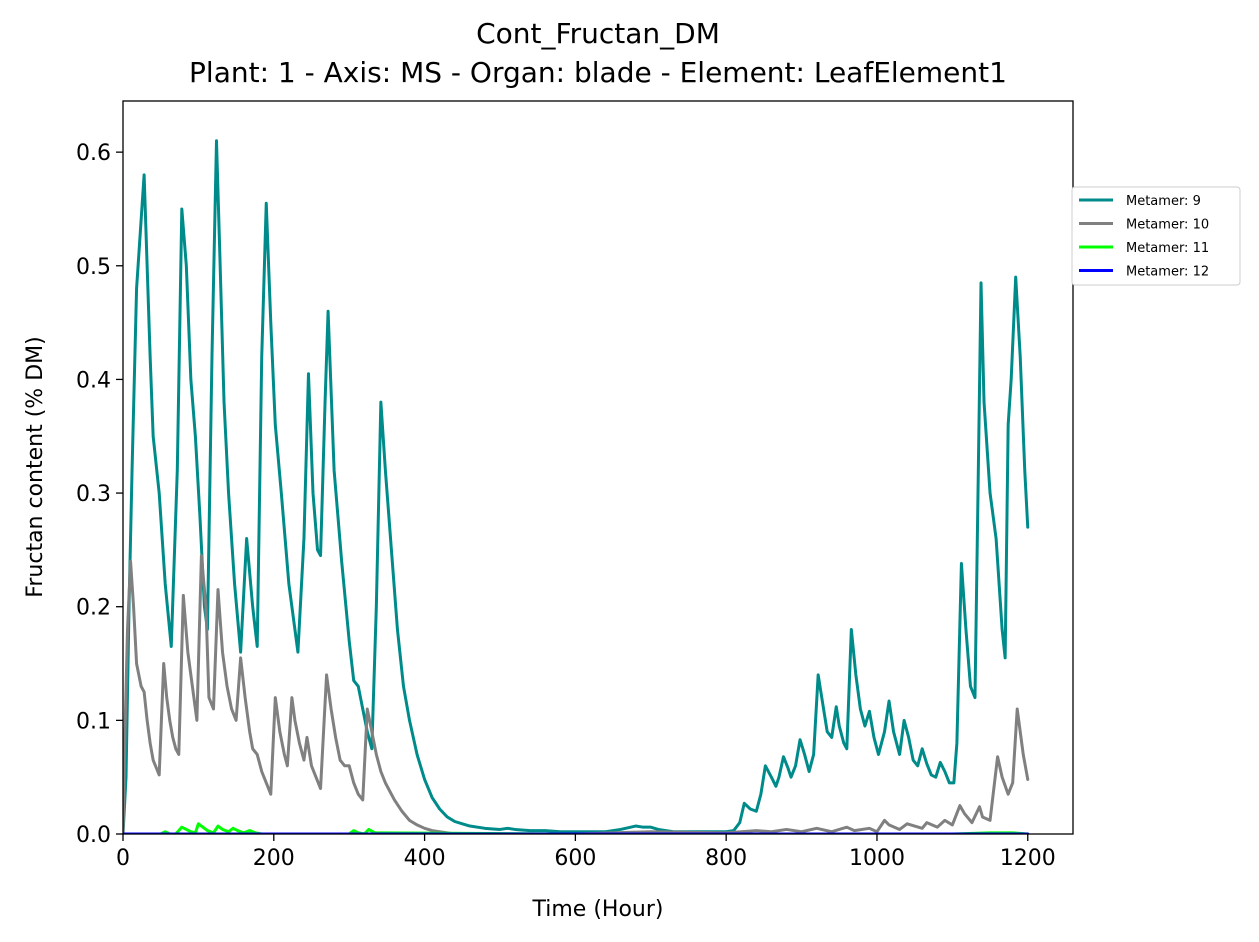 The height and width of the screenshot is (942, 1259). I want to click on y-tick-label: 0.0, so click(93, 835).